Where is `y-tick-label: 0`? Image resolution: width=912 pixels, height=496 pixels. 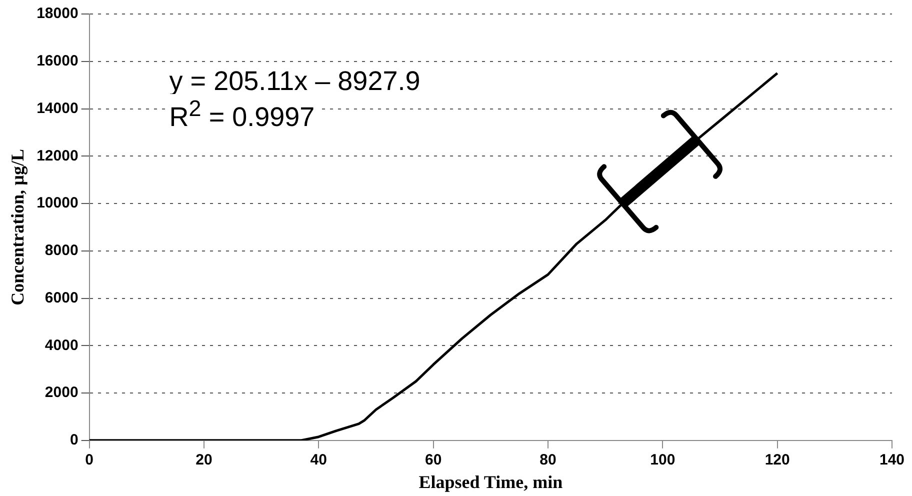
y-tick-label: 0 is located at coordinates (74, 440).